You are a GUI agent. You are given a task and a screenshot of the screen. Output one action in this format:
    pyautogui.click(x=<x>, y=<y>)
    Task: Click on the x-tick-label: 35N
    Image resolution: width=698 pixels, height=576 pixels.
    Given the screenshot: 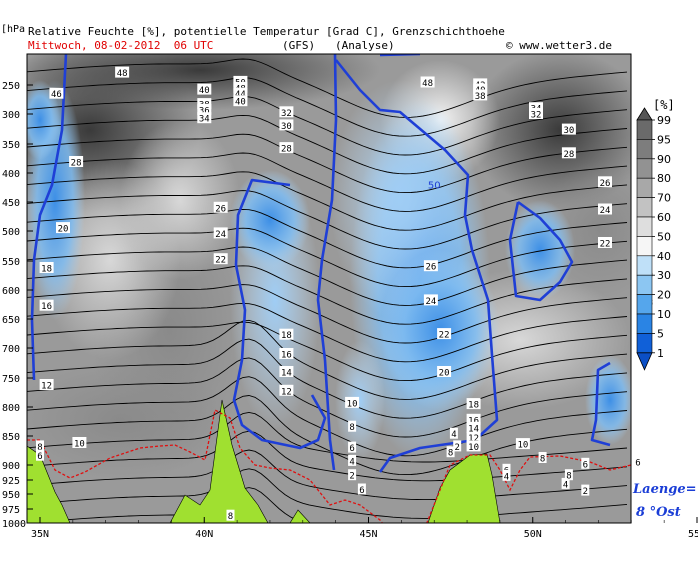 What is the action you would take?
    pyautogui.click(x=40, y=534)
    